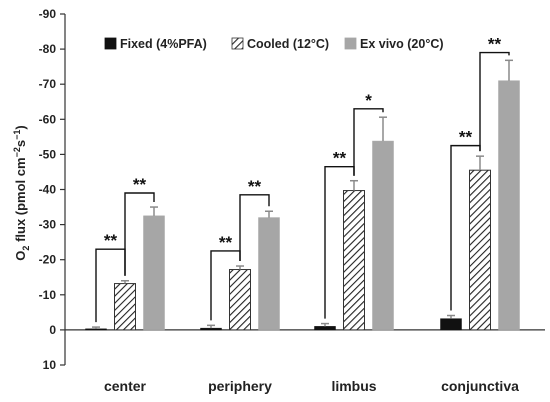 The image size is (550, 402). I want to click on y-tick-label: 0, so click(52, 330).